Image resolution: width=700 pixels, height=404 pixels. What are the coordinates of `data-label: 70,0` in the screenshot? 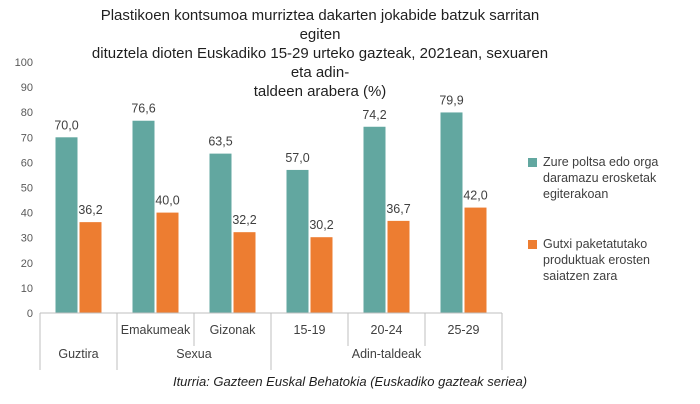 It's located at (66, 125).